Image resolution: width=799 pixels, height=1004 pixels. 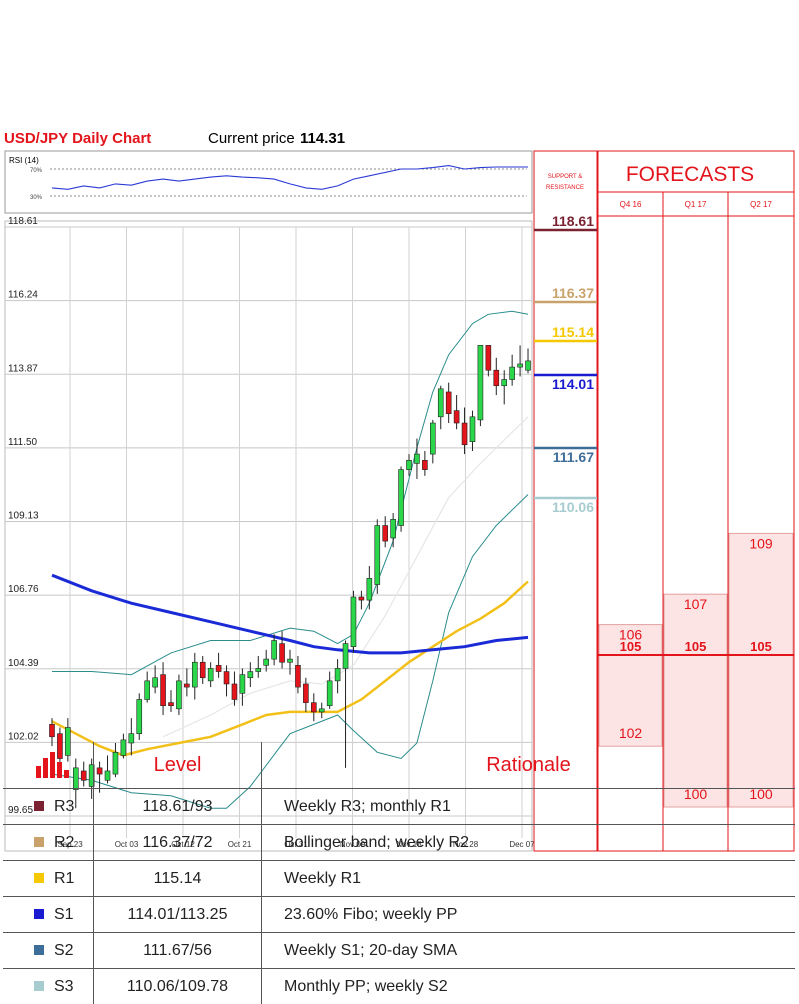 What do you see at coordinates (565, 177) in the screenshot?
I see `sr-title: SUPPORT &` at bounding box center [565, 177].